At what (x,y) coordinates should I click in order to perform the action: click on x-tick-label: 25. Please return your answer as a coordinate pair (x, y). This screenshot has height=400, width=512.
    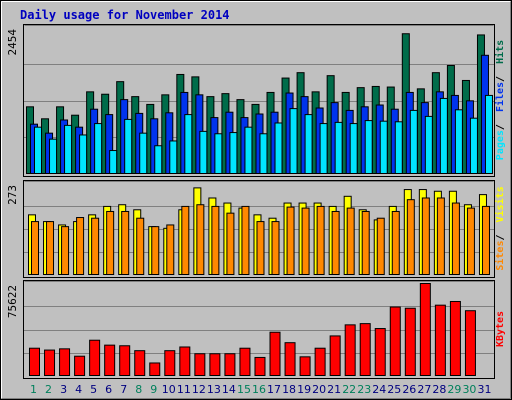
    Looking at the image, I should click on (394, 389).